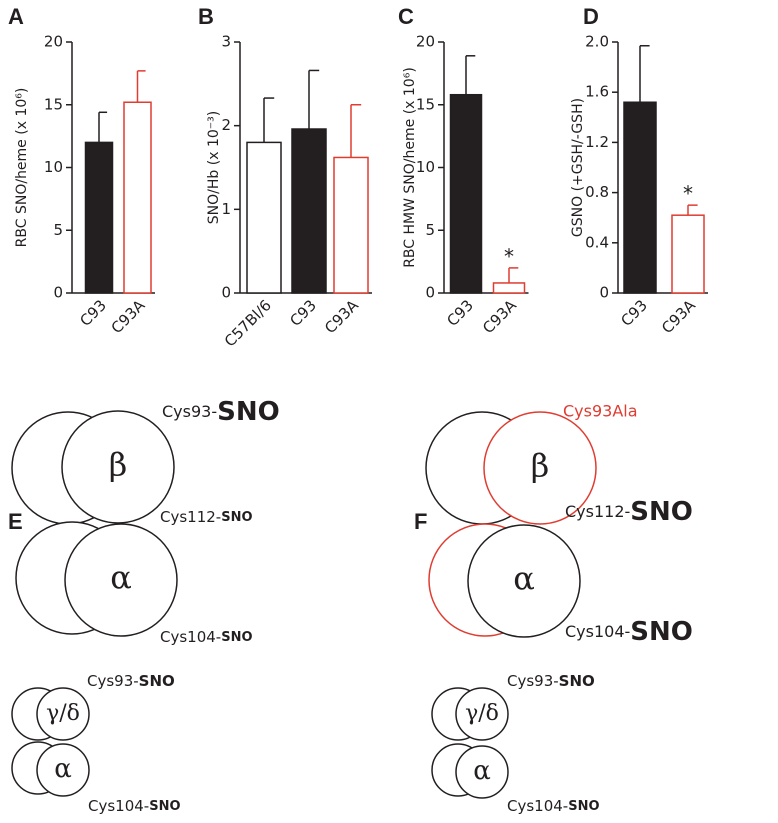 This screenshot has height=823, width=778. What do you see at coordinates (410, 167) in the screenshot?
I see `y-axis-label: RBC HMW SNO/heme (x 10⁶)` at bounding box center [410, 167].